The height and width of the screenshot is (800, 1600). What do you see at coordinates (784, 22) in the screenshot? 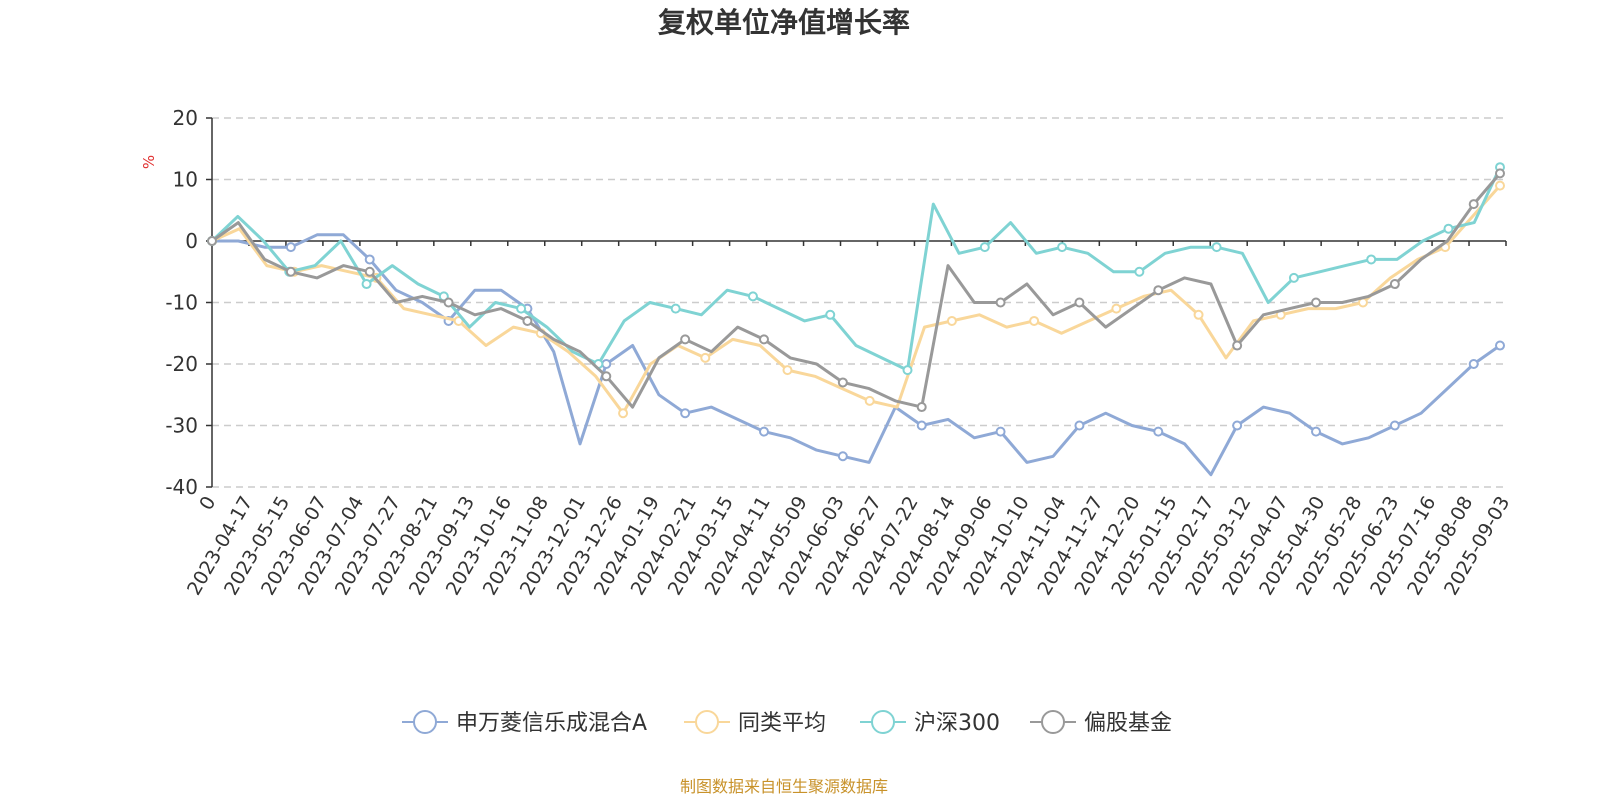
I see `chart-title: 复权单位净值增长率` at bounding box center [784, 22].